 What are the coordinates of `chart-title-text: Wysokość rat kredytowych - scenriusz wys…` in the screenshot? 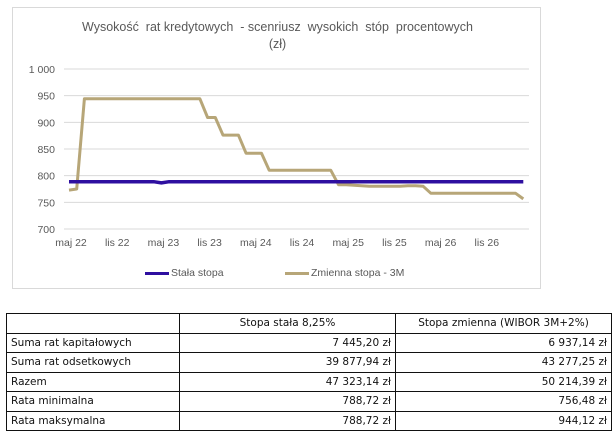 It's located at (277, 27).